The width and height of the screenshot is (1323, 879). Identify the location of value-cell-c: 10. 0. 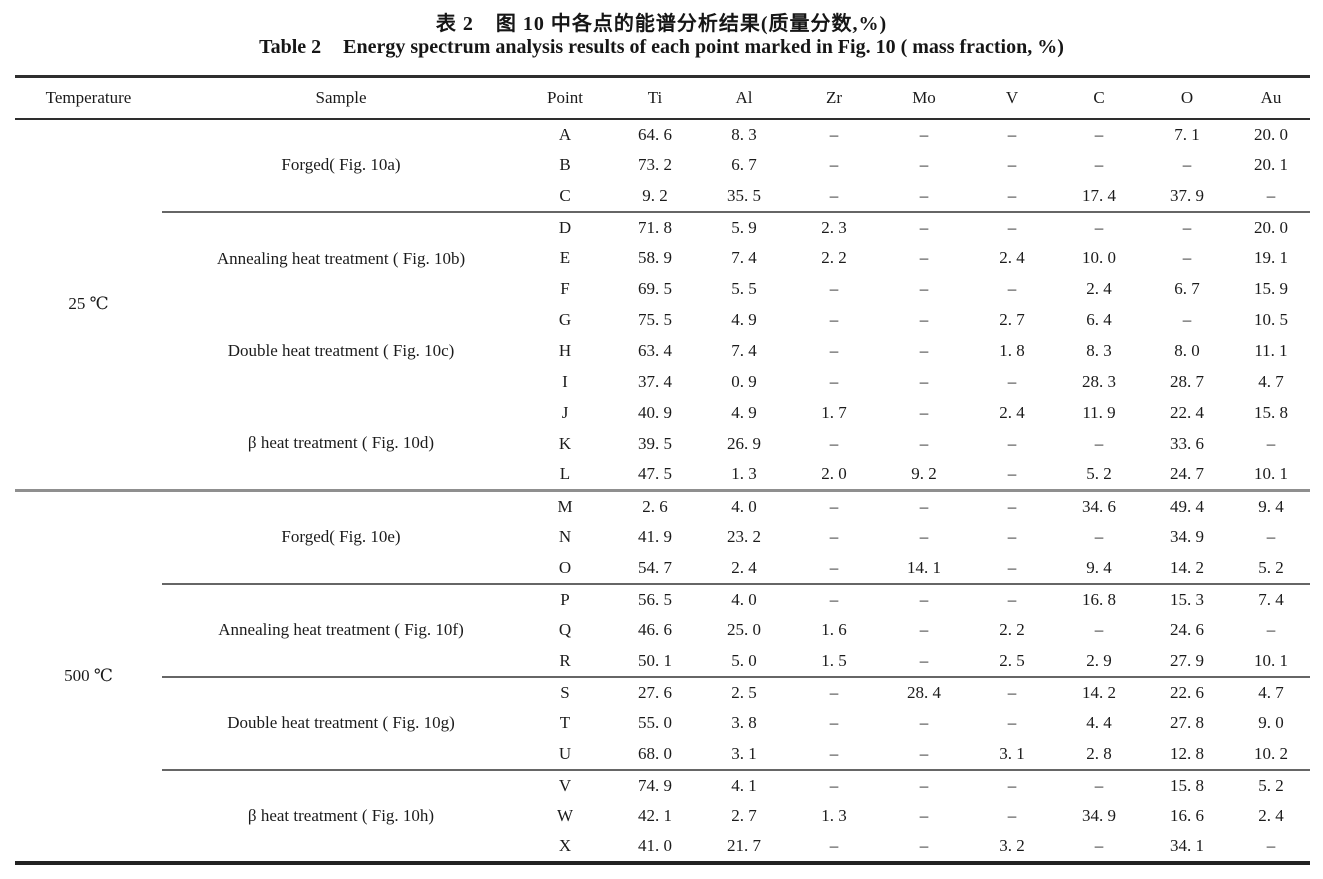
(1099, 257).